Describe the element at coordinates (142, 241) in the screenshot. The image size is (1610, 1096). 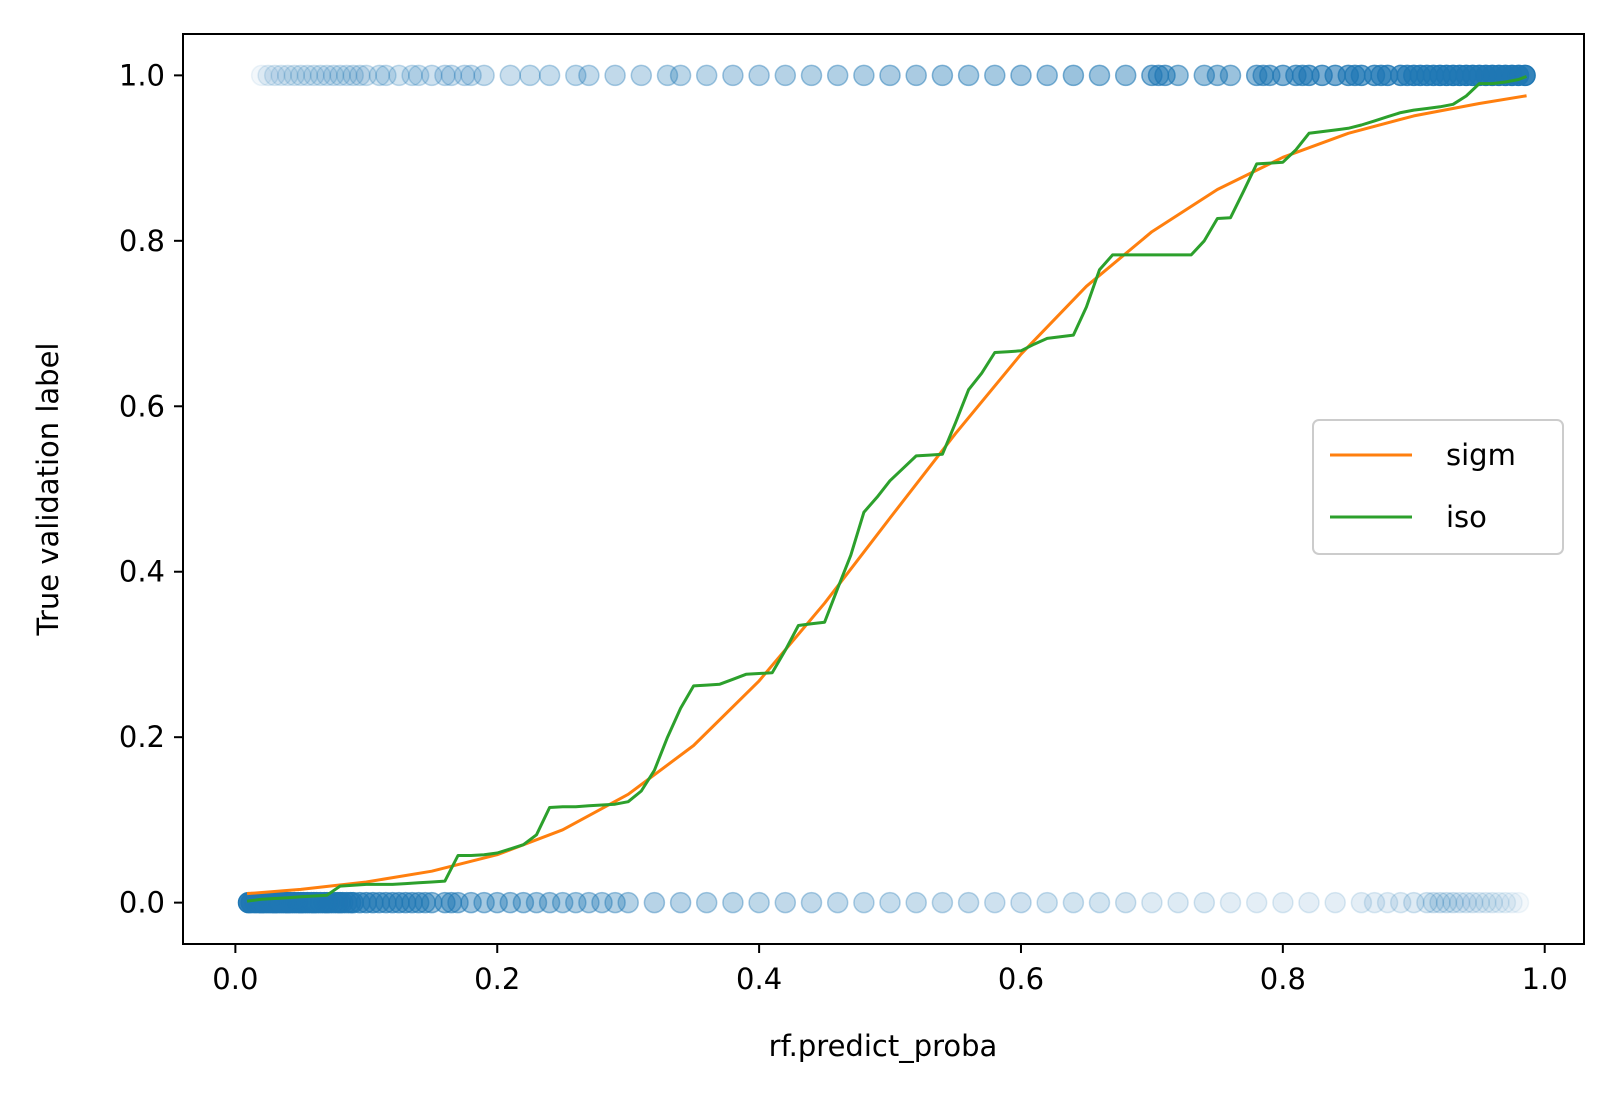
I see `y-tick-label: 0.8` at that location.